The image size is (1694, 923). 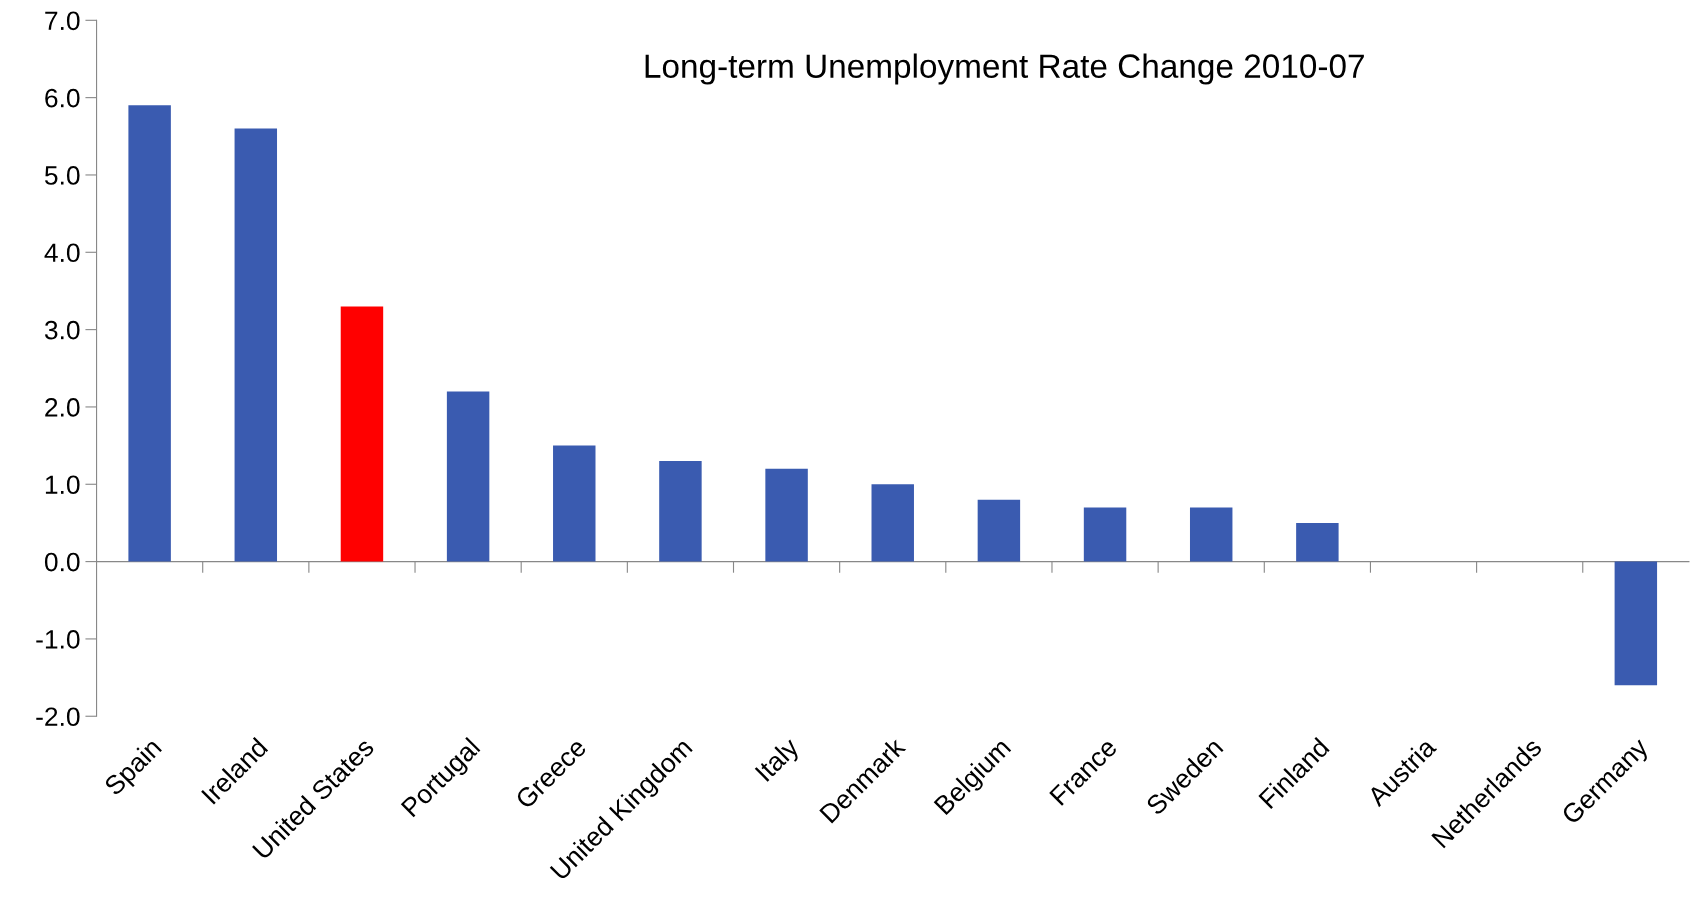 What do you see at coordinates (62, 175) in the screenshot?
I see `y-tick-label: 5.0` at bounding box center [62, 175].